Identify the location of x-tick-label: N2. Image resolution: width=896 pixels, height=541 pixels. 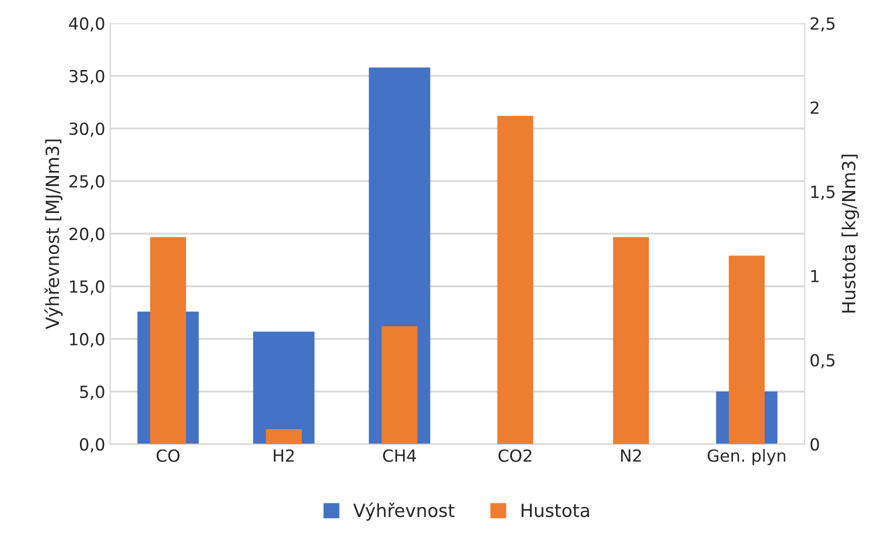
(631, 455).